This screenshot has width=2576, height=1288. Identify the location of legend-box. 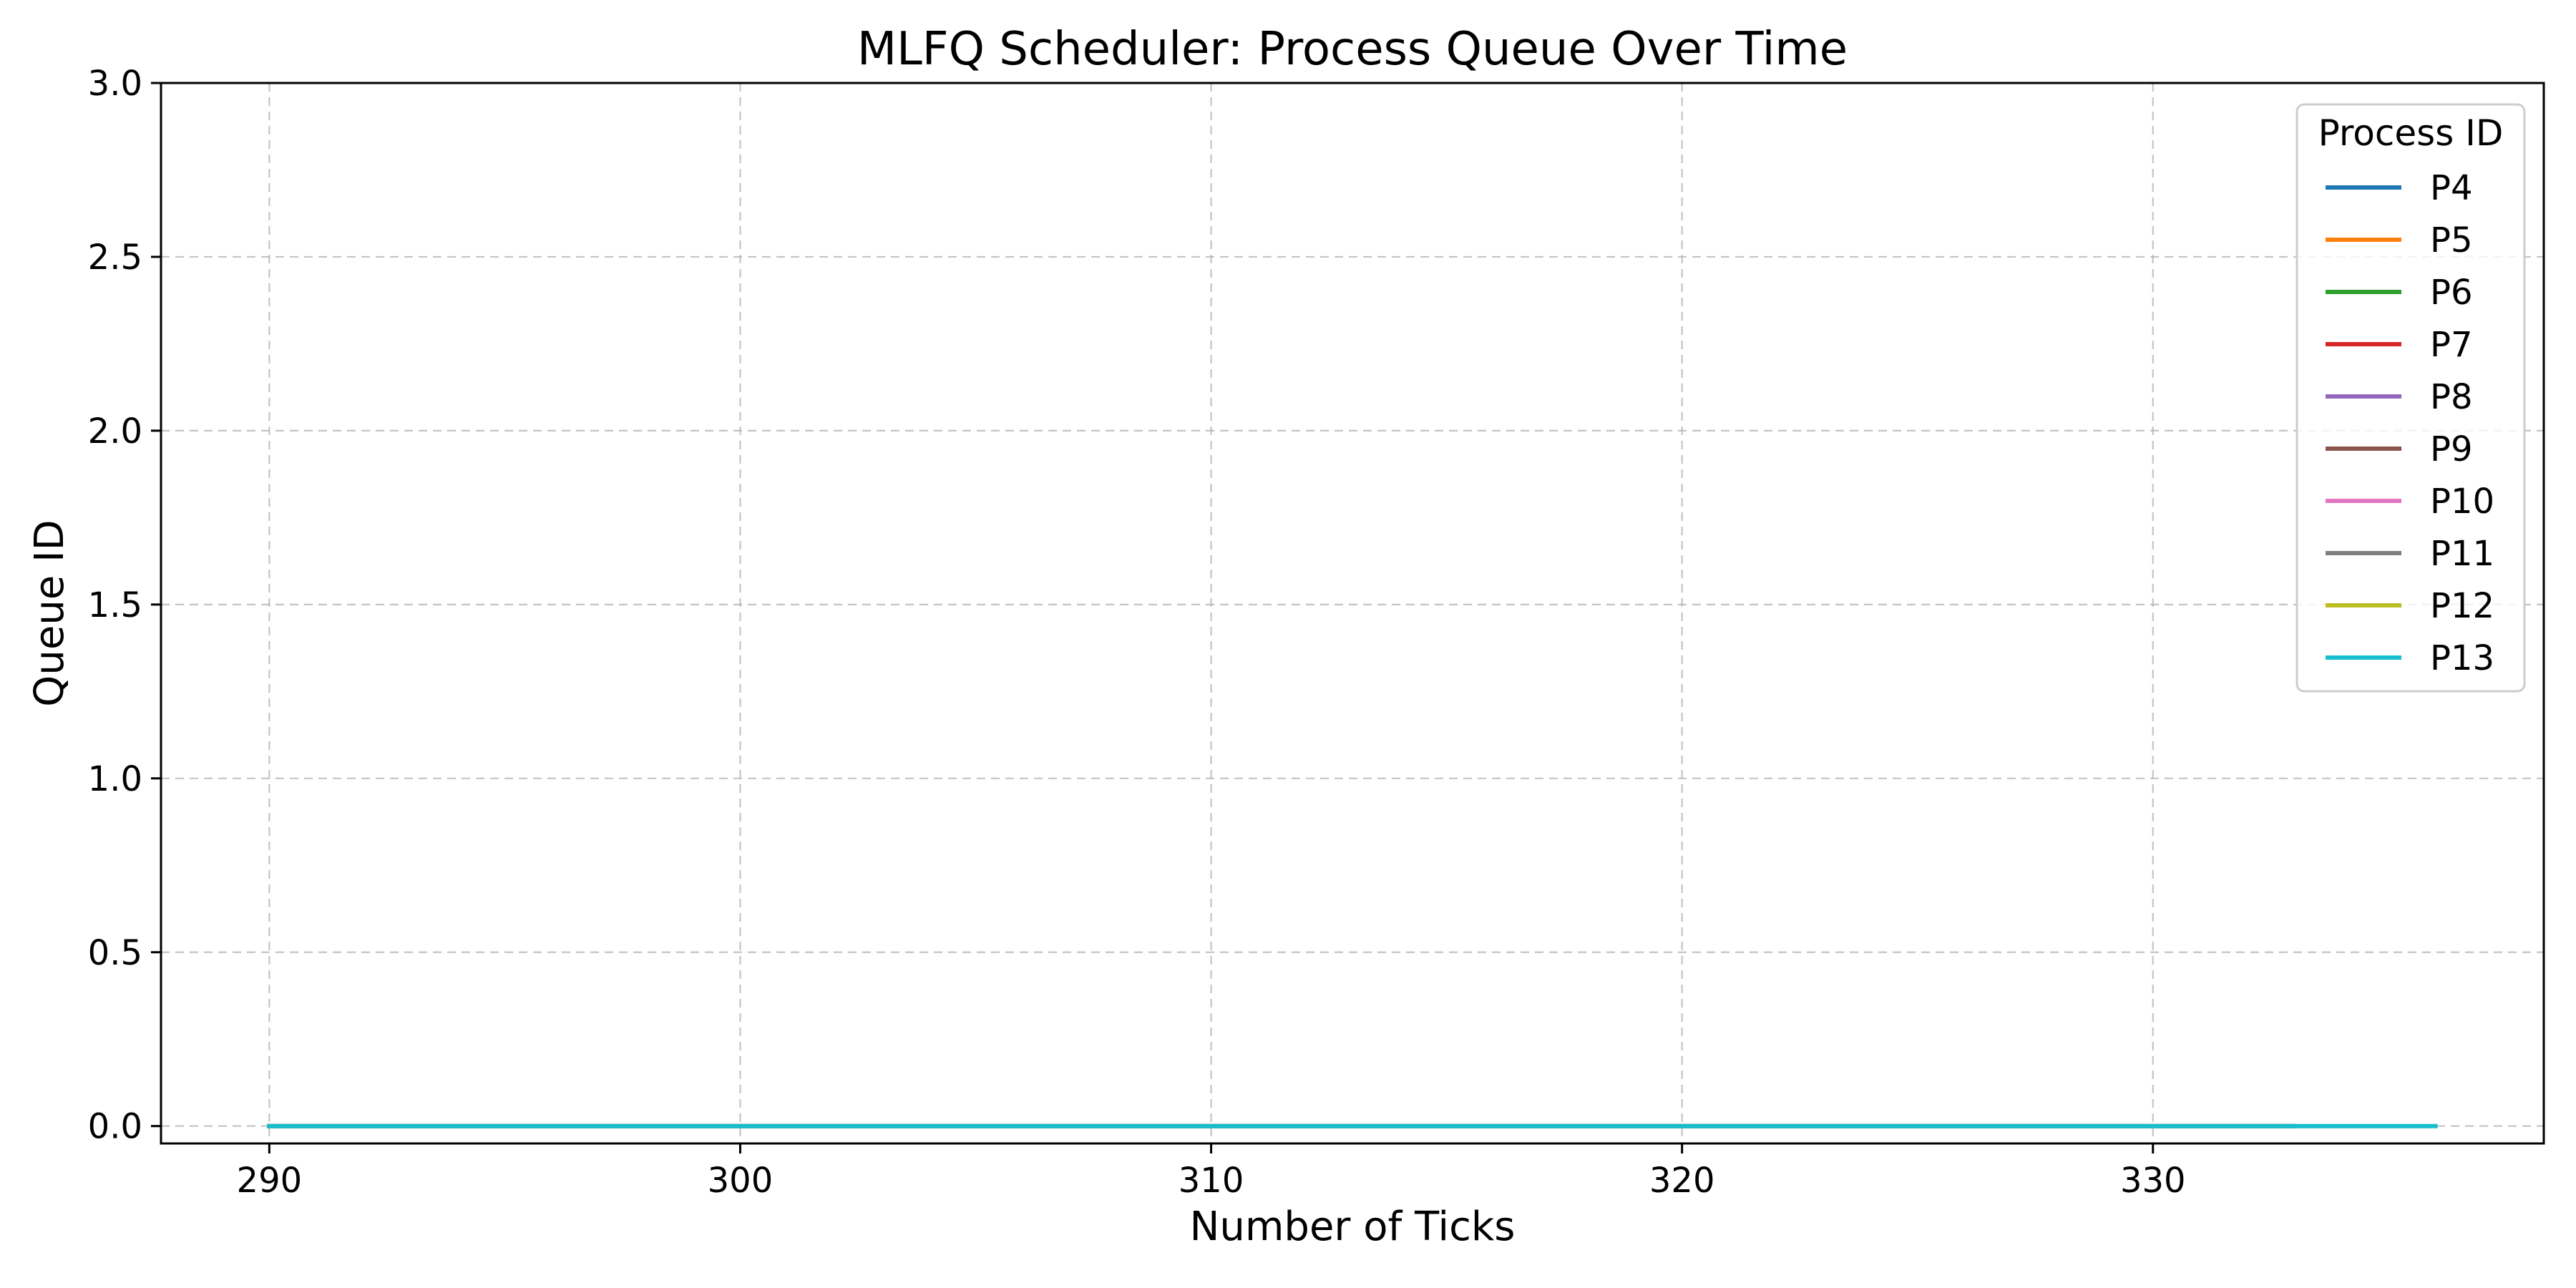
(2411, 398).